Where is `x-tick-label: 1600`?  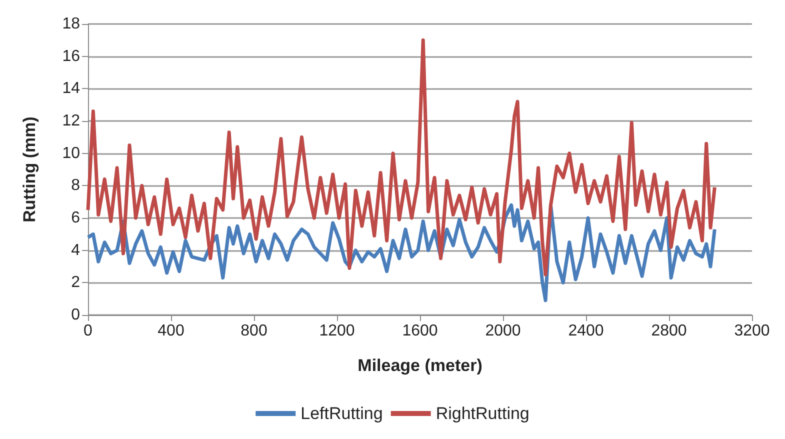 x-tick-label: 1600 is located at coordinates (420, 331).